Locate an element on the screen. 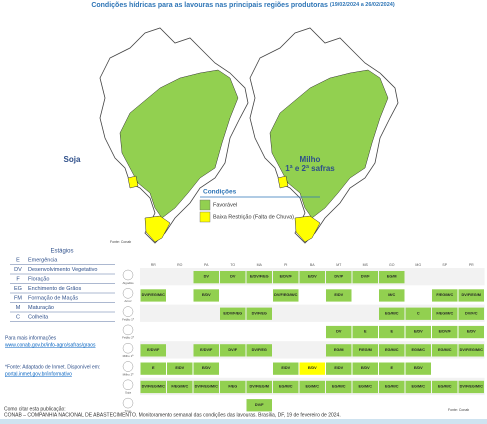 Image resolution: width=487 pixels, height=424 pixels. cell-text: EG/M is located at coordinates (339, 350).